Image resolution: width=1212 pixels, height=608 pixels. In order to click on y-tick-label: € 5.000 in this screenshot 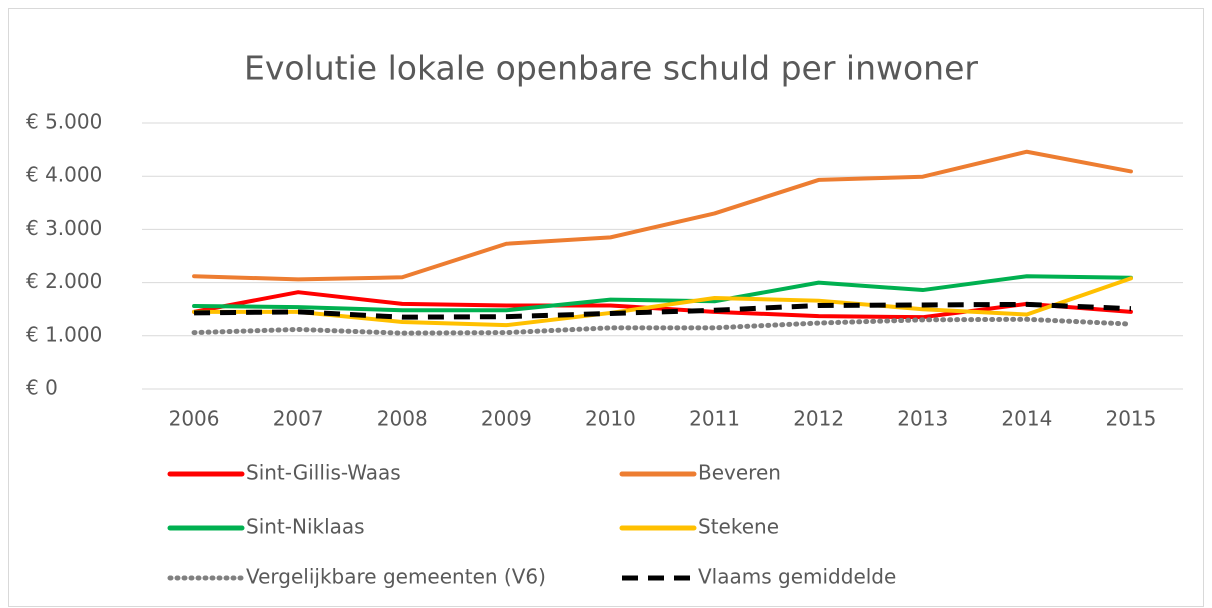, I will do `click(64, 122)`.